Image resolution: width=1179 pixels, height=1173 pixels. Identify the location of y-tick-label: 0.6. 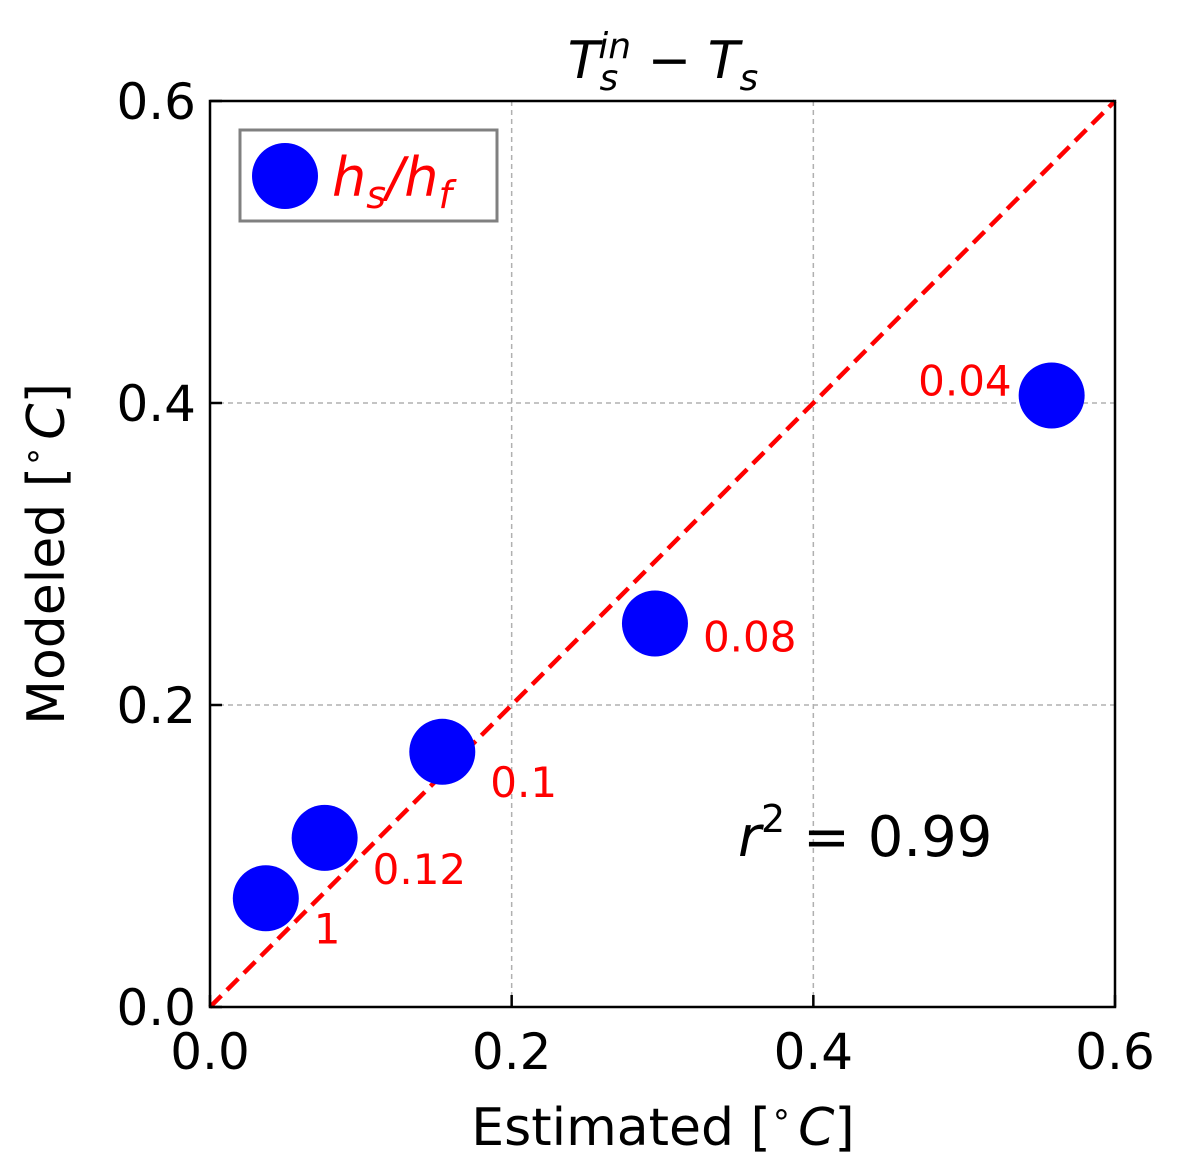
(156, 102).